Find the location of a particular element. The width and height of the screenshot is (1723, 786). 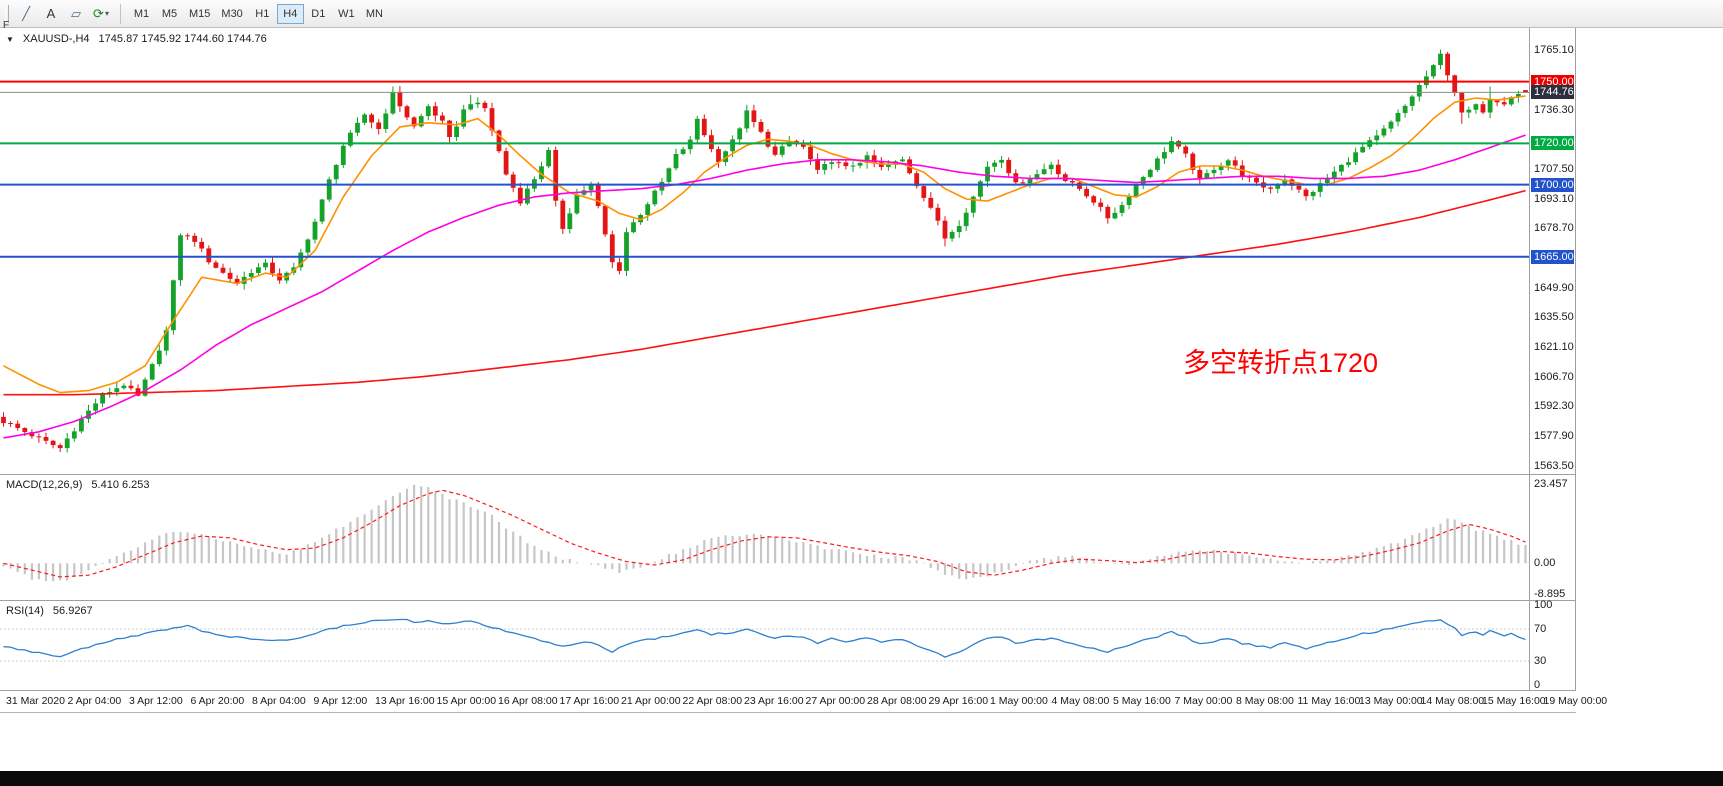

toolbar: ╱ A ▱ ⟳ ▾ M1 M5 M15 M30 H1 H4 D1 W1 MN is located at coordinates (861, 14).